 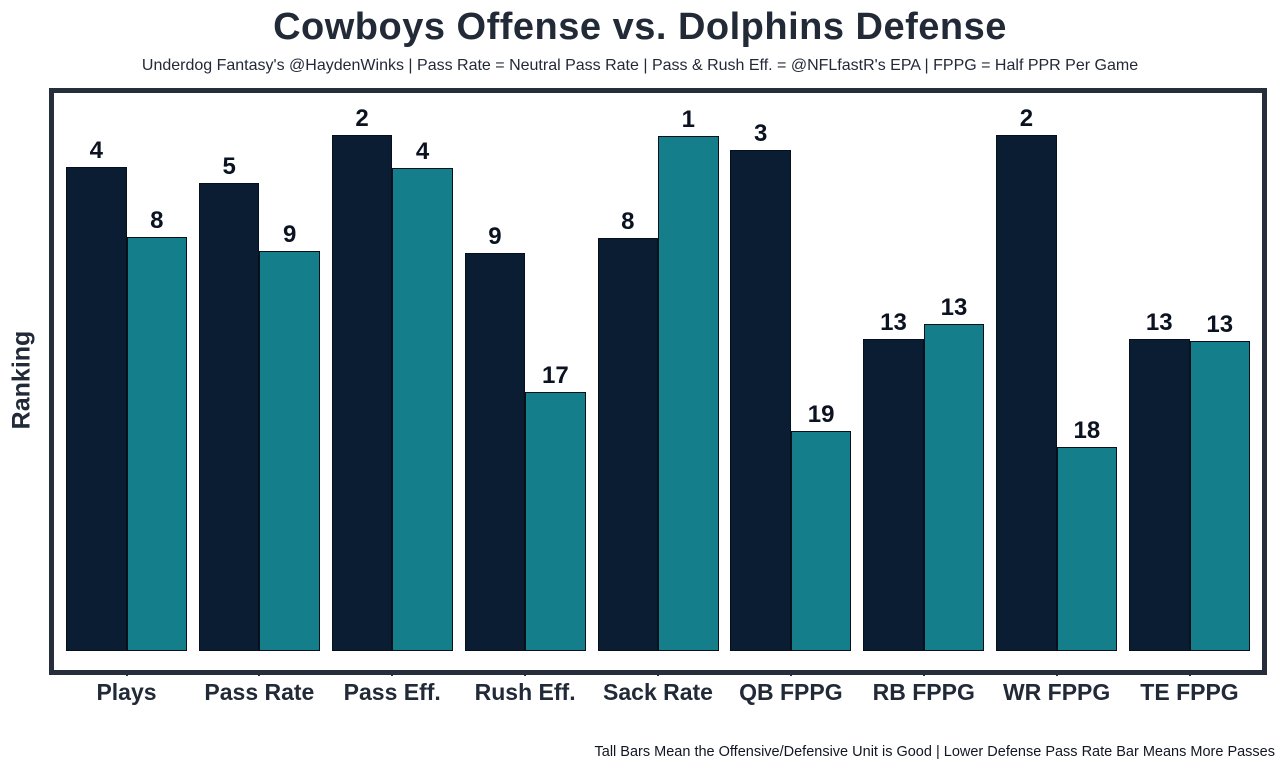 I want to click on defense-bar-col: 17, so click(x=555, y=506).